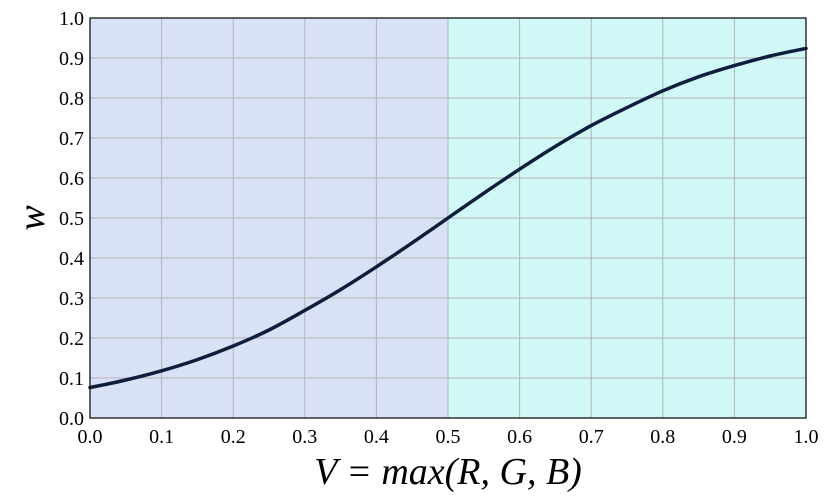 Image resolution: width=830 pixels, height=500 pixels. Describe the element at coordinates (71, 179) in the screenshot. I see `y-tick-label: 0.6` at that location.